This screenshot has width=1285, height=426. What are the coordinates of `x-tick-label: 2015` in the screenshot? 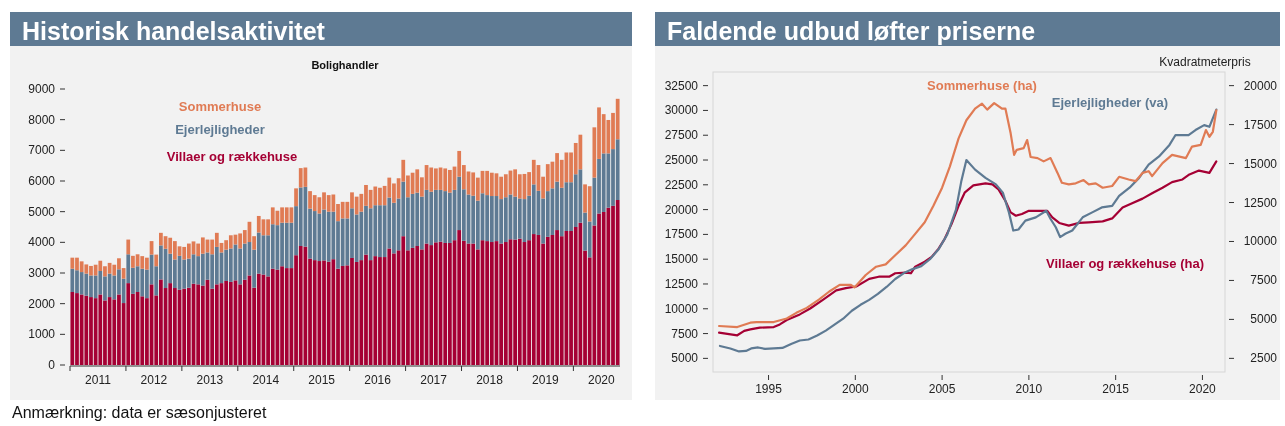 It's located at (1116, 389).